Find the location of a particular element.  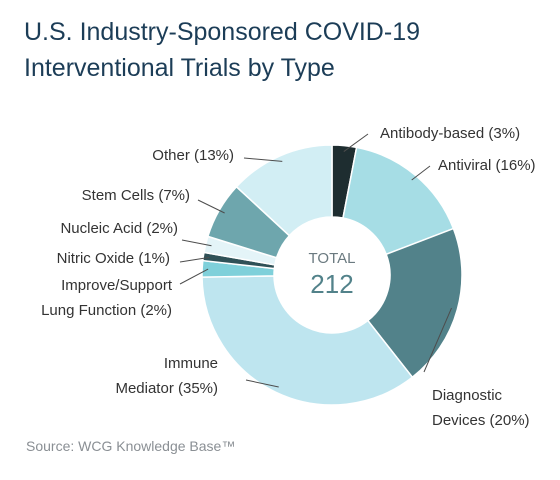

slice-label-4-line-0: Improve/Support is located at coordinates (117, 285).